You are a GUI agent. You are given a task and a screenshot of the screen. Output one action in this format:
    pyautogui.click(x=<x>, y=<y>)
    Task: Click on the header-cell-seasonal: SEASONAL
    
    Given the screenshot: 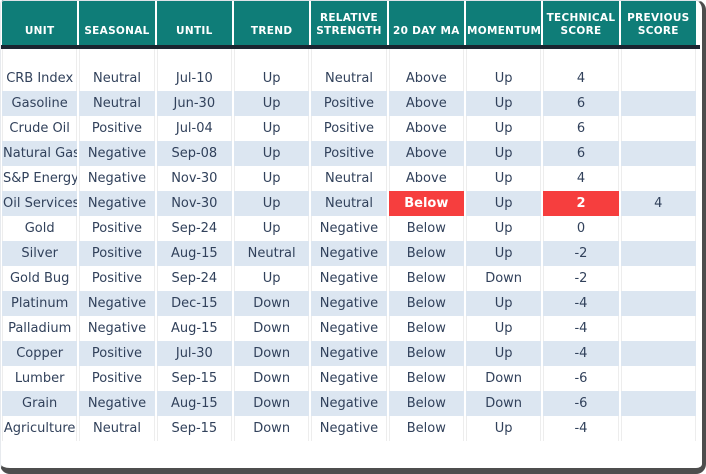 What is the action you would take?
    pyautogui.click(x=117, y=22)
    